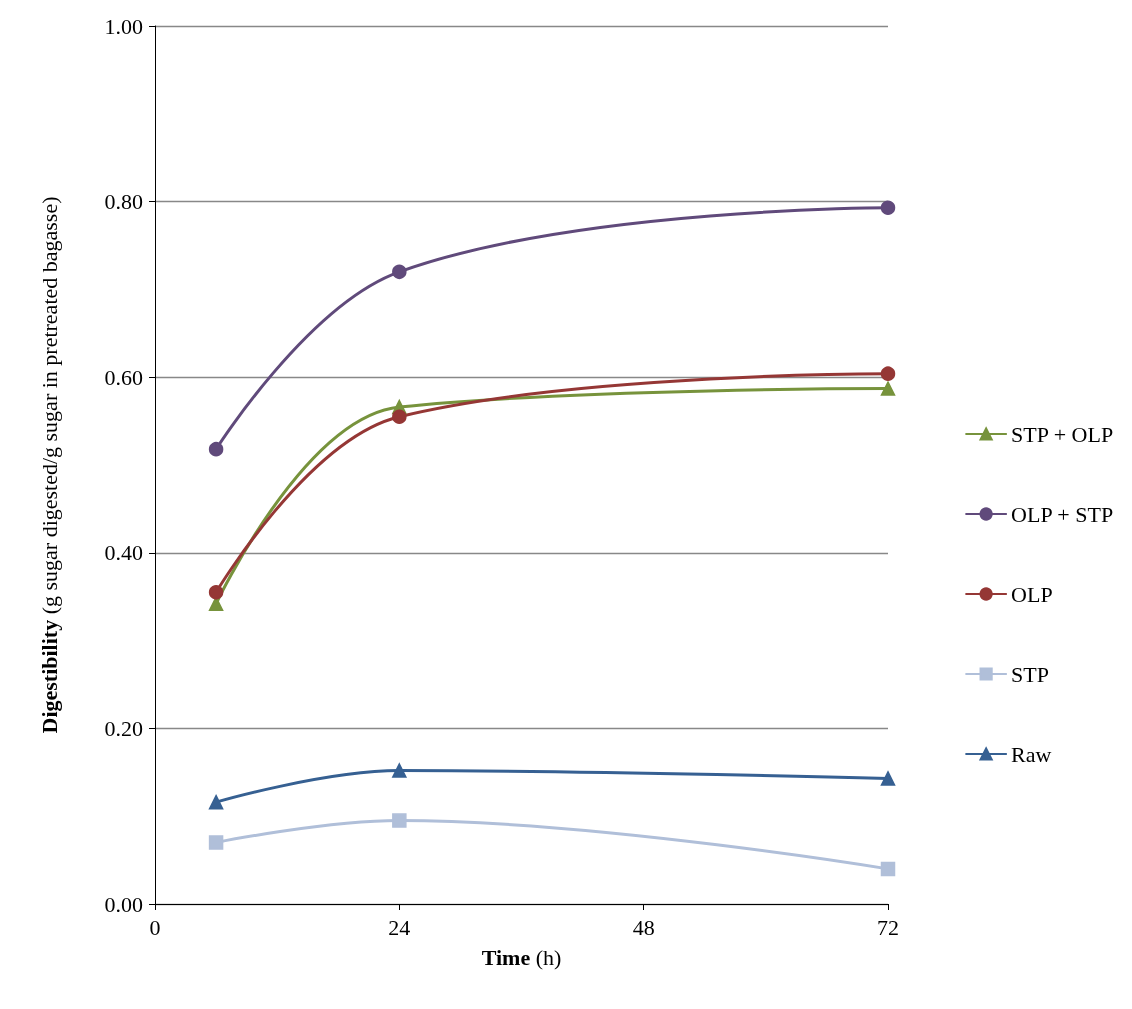  I want to click on legend-label: Raw, so click(1031, 754).